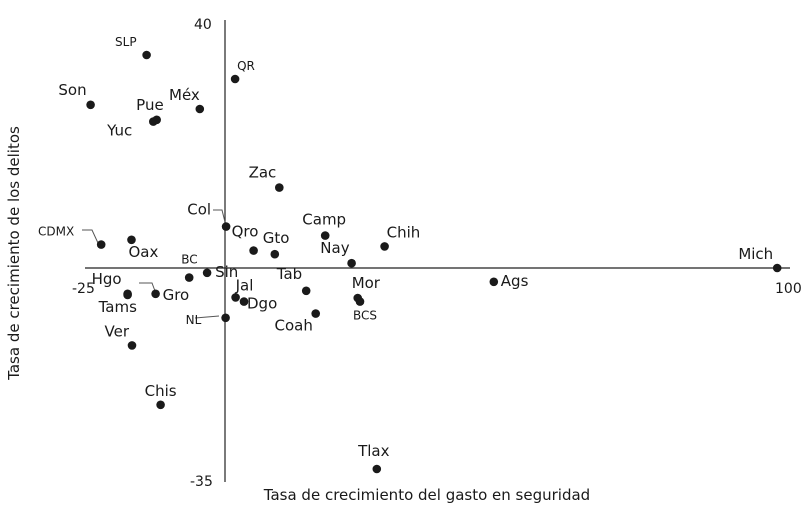  I want to click on point-bc, so click(189, 277).